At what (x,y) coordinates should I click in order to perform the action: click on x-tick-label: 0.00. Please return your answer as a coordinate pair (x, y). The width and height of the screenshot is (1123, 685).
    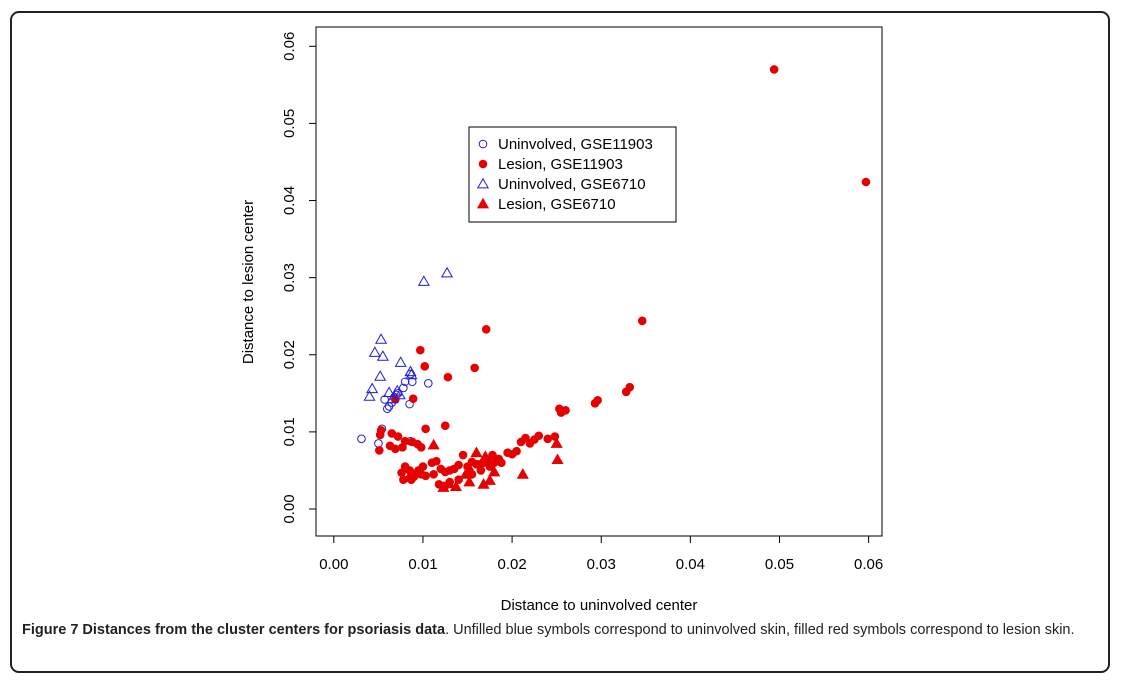
    Looking at the image, I should click on (333, 564).